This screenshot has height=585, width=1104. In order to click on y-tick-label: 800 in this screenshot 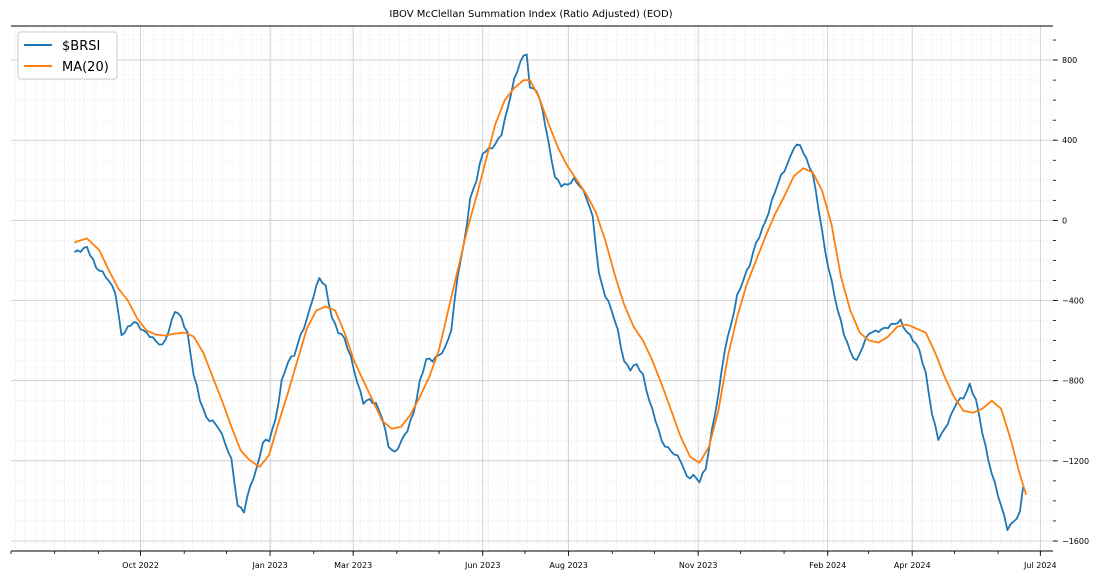, I will do `click(1069, 60)`.